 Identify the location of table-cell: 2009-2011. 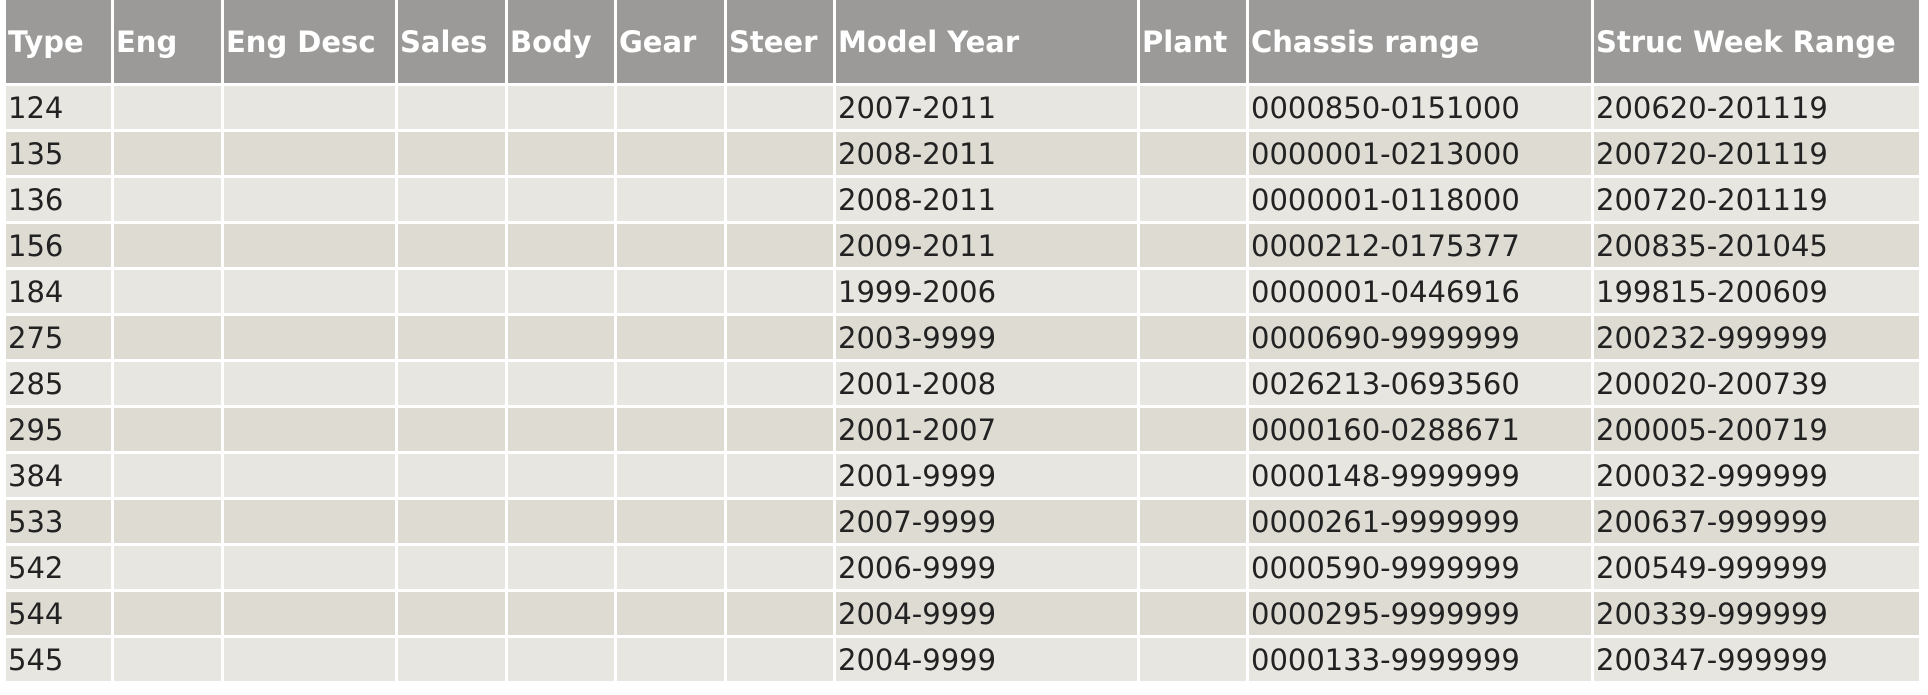
(988, 247).